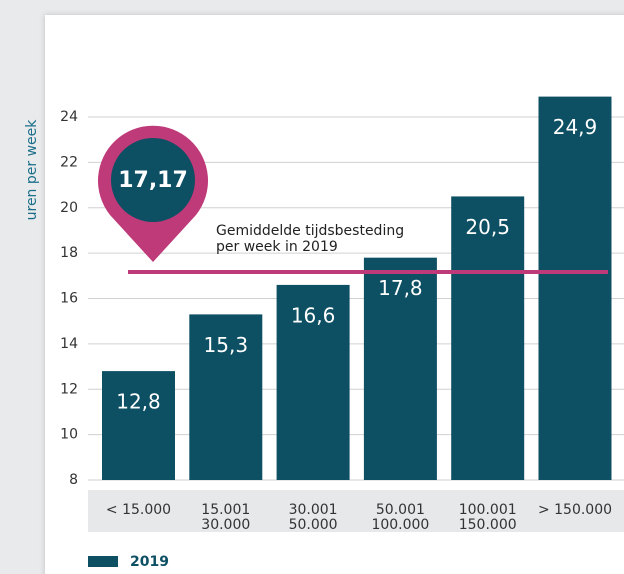 Image resolution: width=624 pixels, height=574 pixels. Describe the element at coordinates (69, 389) in the screenshot. I see `y-tick-label: 12` at that location.